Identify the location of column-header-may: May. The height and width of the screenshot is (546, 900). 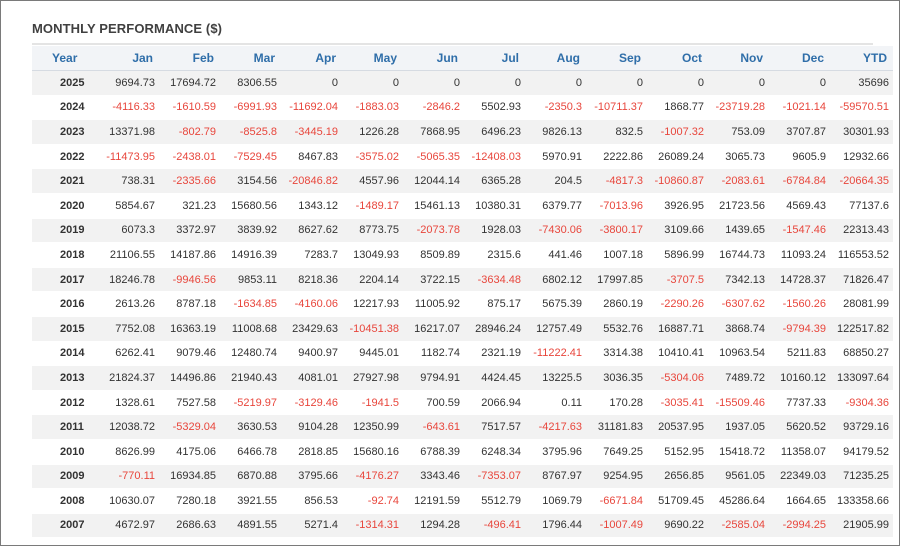
(372, 58).